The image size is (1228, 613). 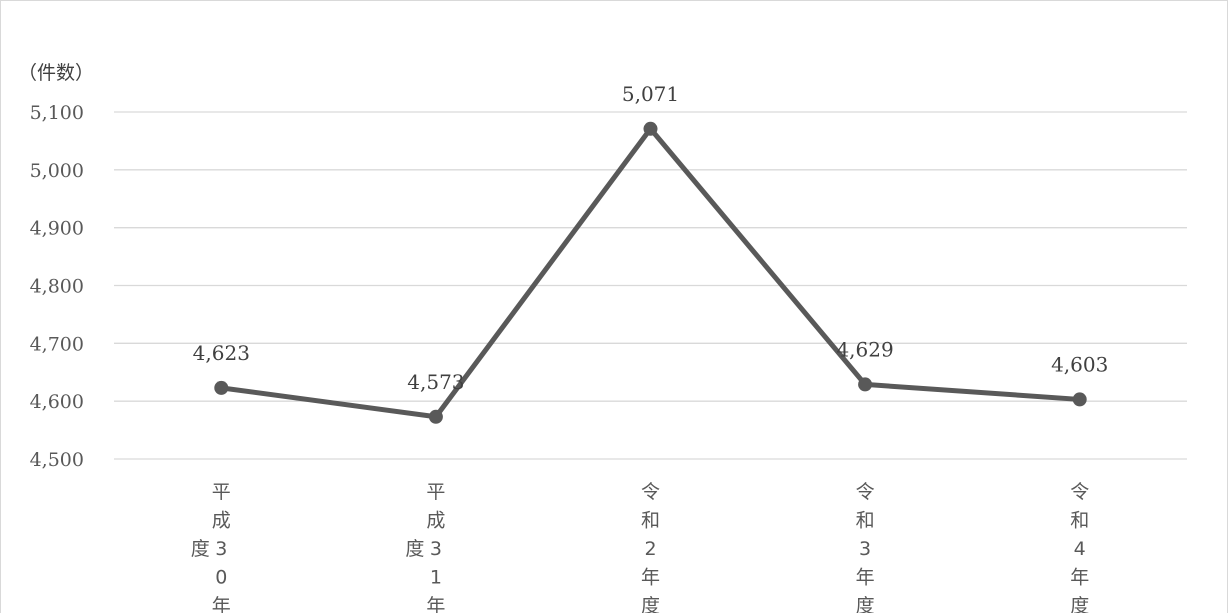 What do you see at coordinates (221, 578) in the screenshot?
I see `x-tick-char: 0` at bounding box center [221, 578].